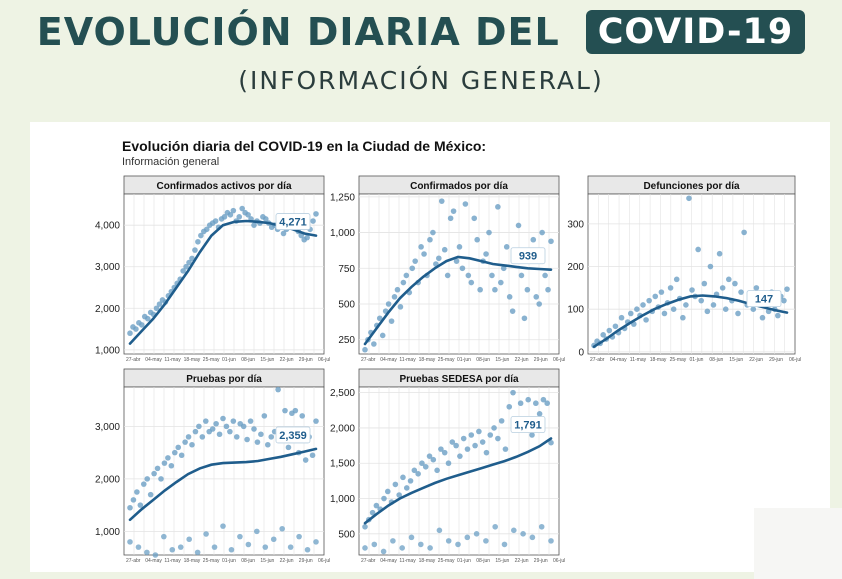 This screenshot has height=579, width=842. Describe the element at coordinates (172, 561) in the screenshot. I see `x-tick-label: 11-may` at that location.